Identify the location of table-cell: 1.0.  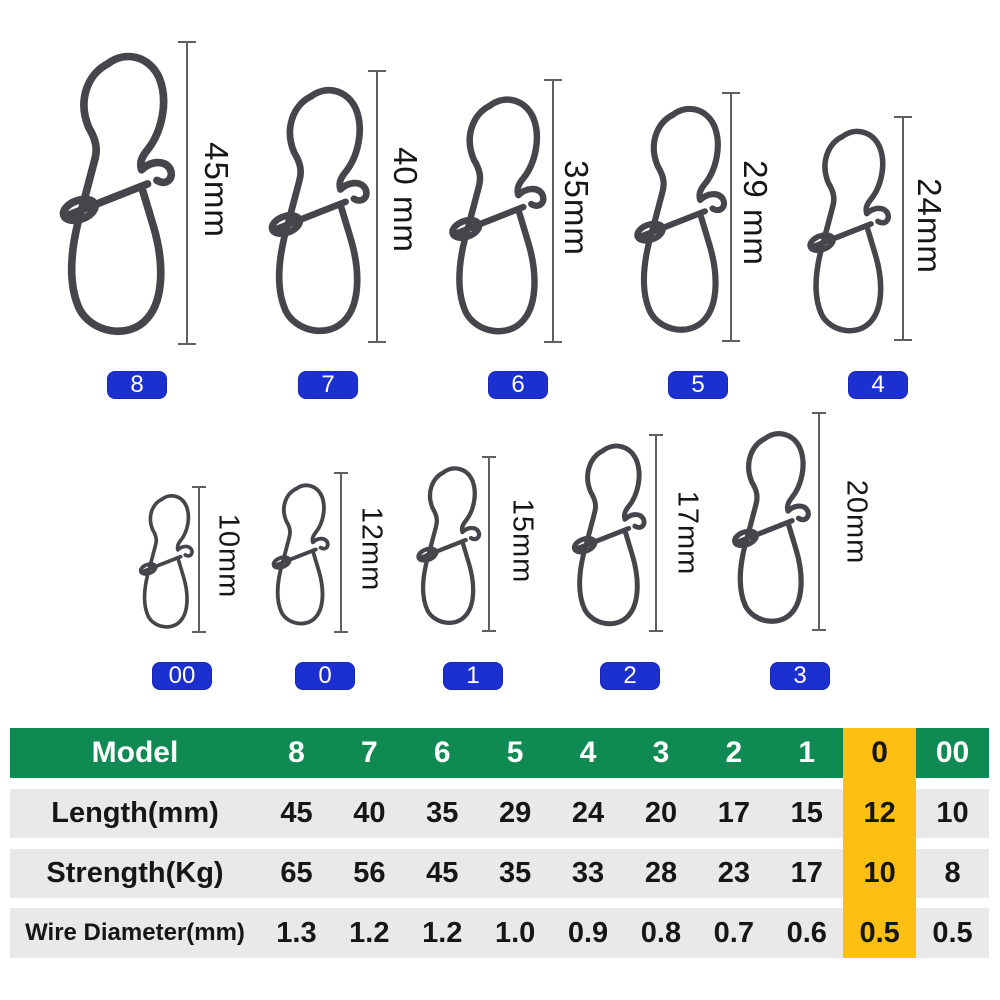
(515, 932).